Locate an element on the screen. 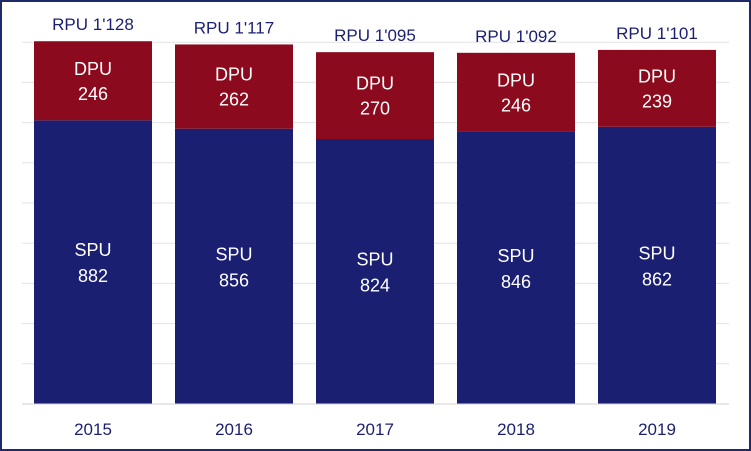  bar-dpu-2017 is located at coordinates (375, 96).